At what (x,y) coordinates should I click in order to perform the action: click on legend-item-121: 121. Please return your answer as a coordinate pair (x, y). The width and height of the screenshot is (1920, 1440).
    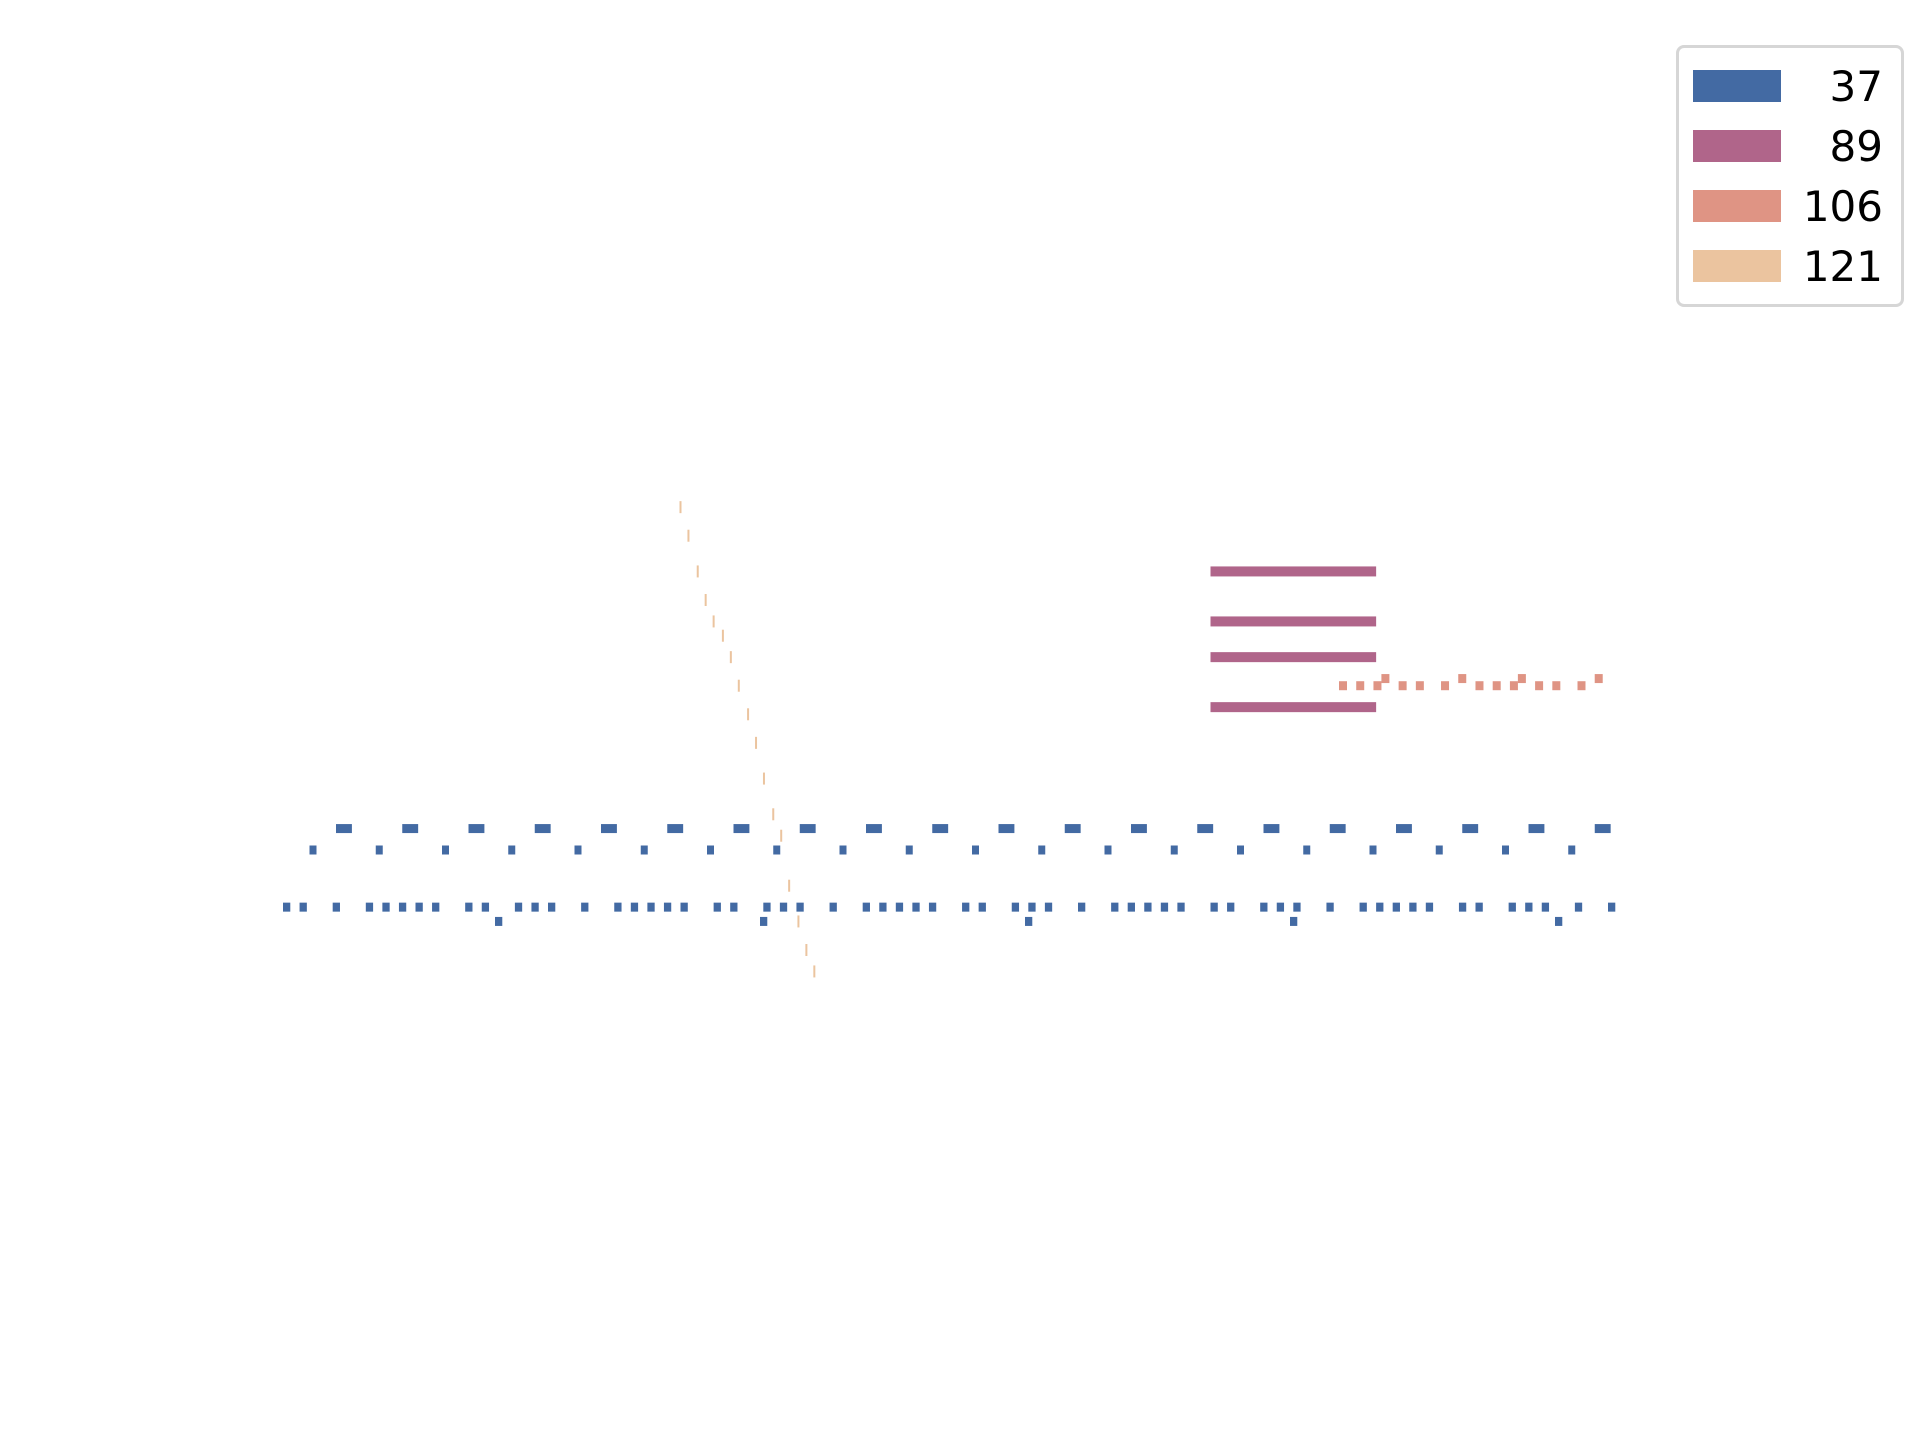
    Looking at the image, I should click on (1788, 266).